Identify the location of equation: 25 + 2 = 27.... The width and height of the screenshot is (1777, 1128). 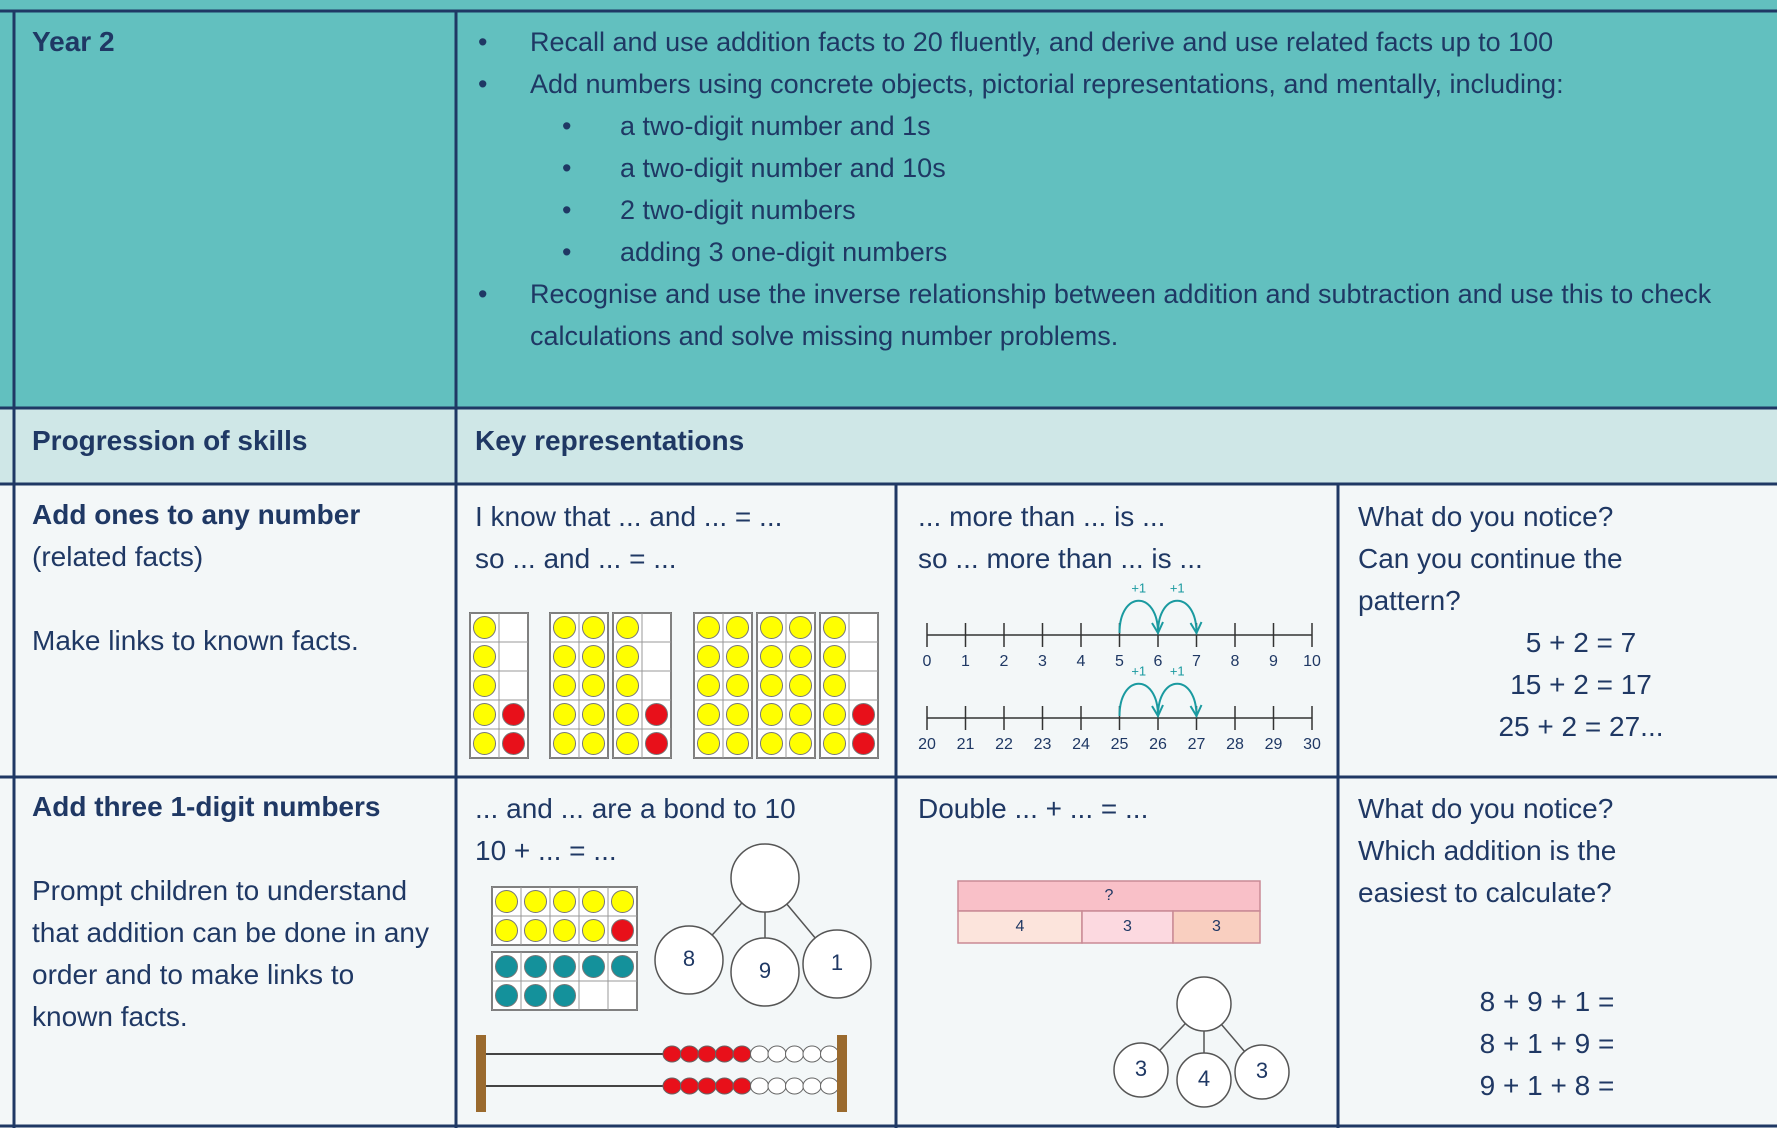
(1581, 726).